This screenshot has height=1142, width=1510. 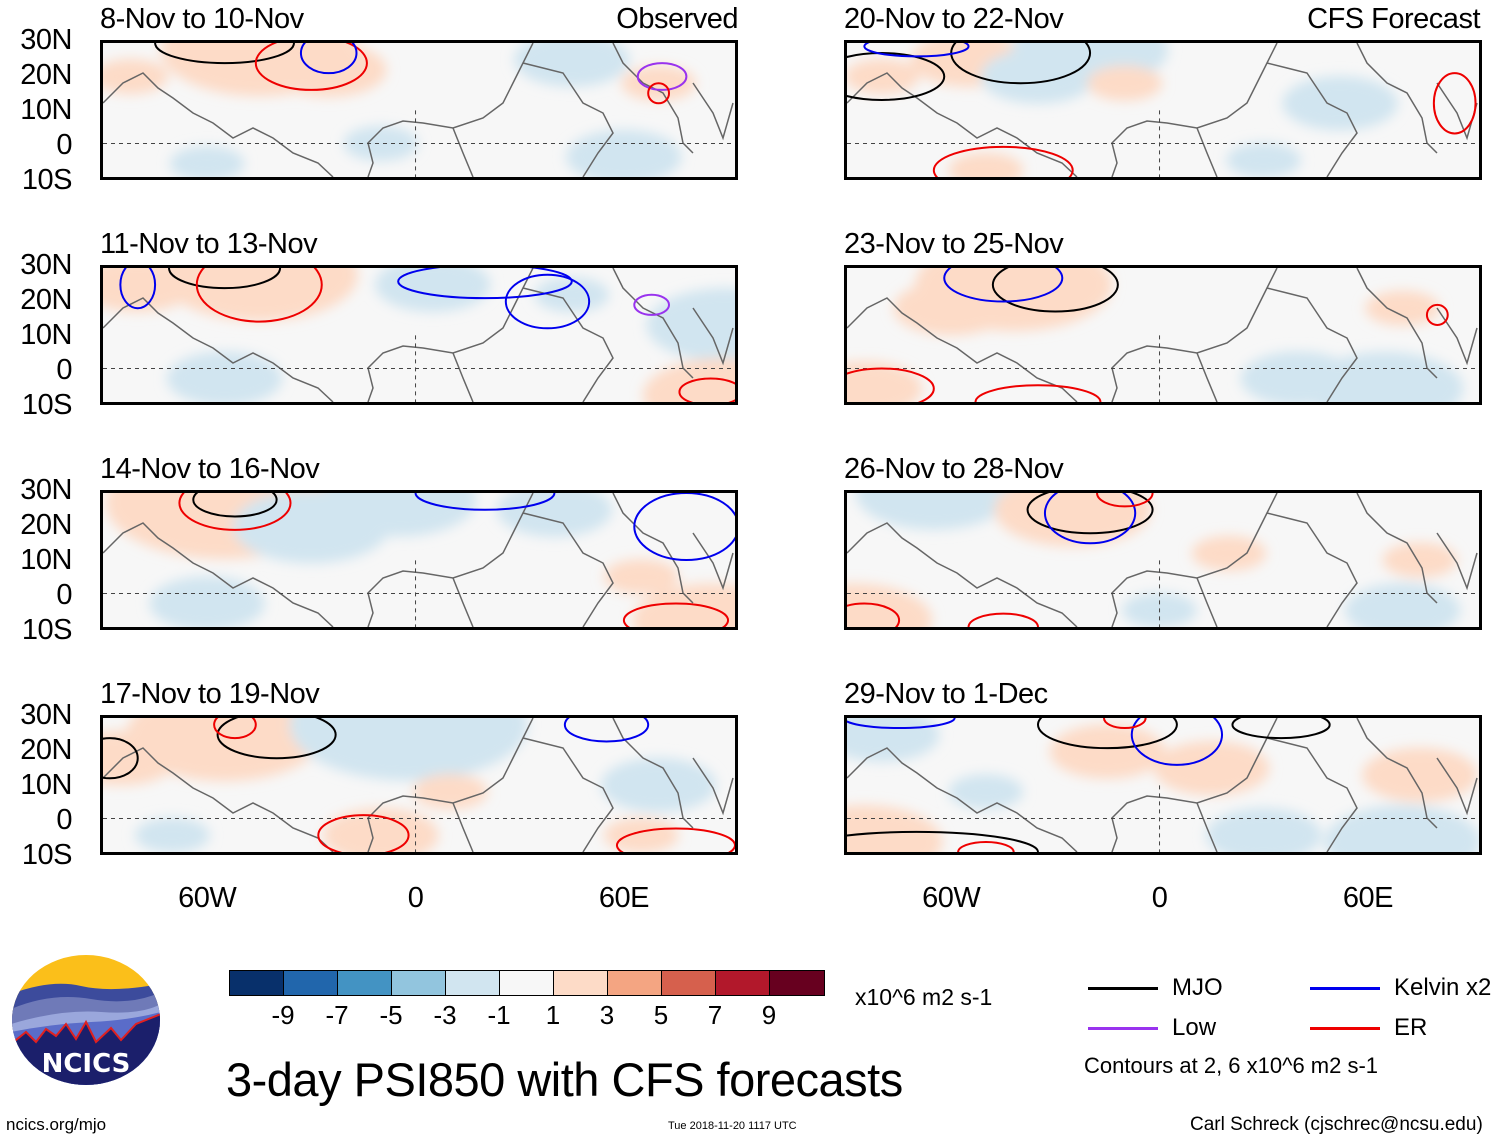 I want to click on main-title: 3-day PSI850 with CFS forecasts, so click(x=564, y=1079).